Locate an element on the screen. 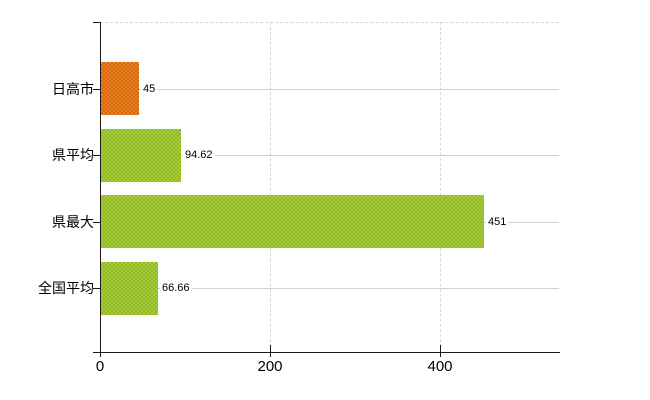 The image size is (650, 400). value-label: 66.66 is located at coordinates (176, 288).